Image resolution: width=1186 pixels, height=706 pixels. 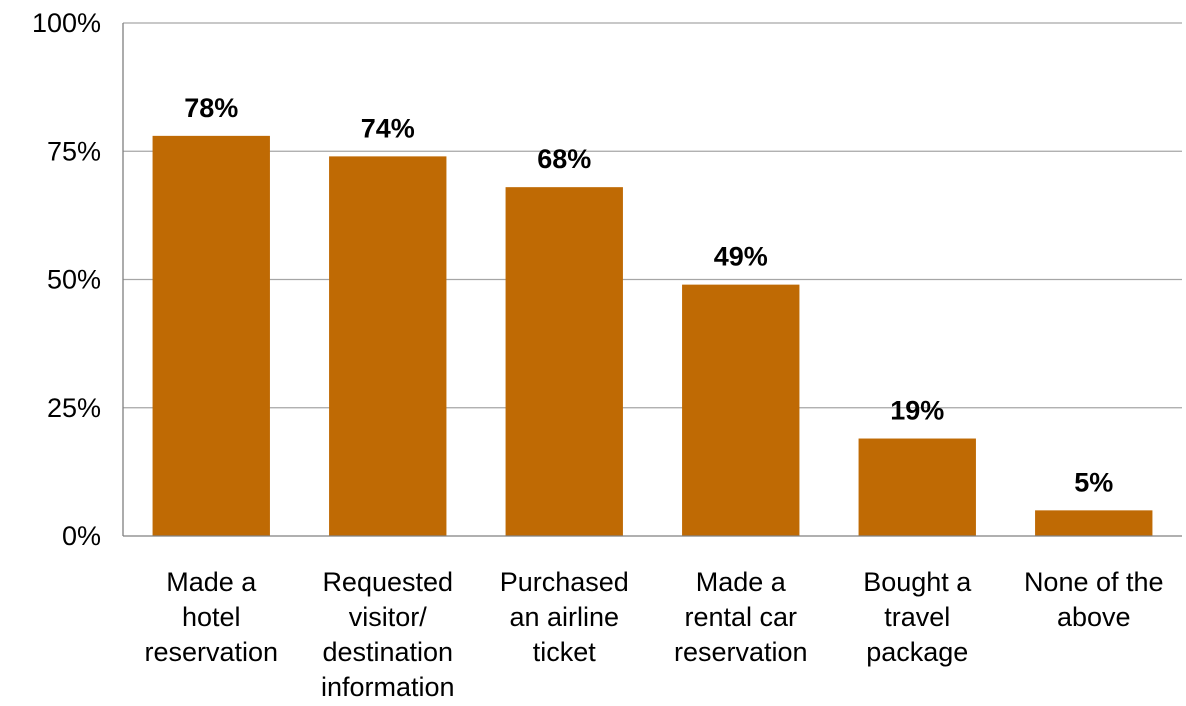 I want to click on data-label: 49%, so click(x=741, y=257).